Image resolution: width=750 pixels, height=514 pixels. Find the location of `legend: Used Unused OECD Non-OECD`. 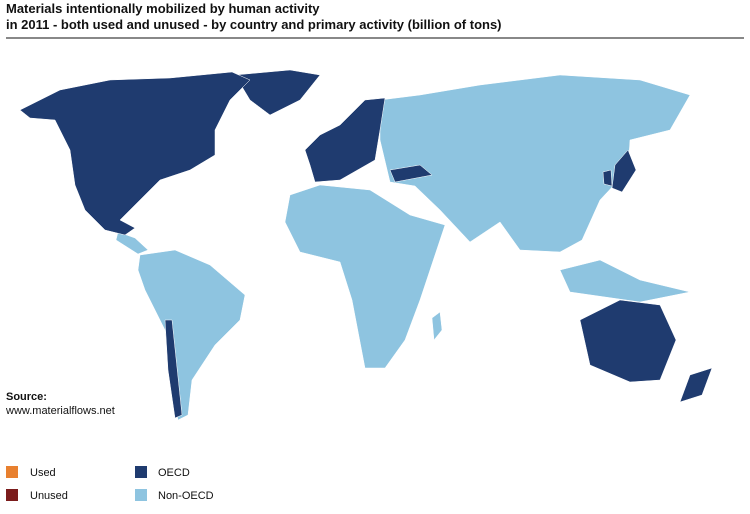

legend: Used Unused OECD Non-OECD is located at coordinates (110, 484).